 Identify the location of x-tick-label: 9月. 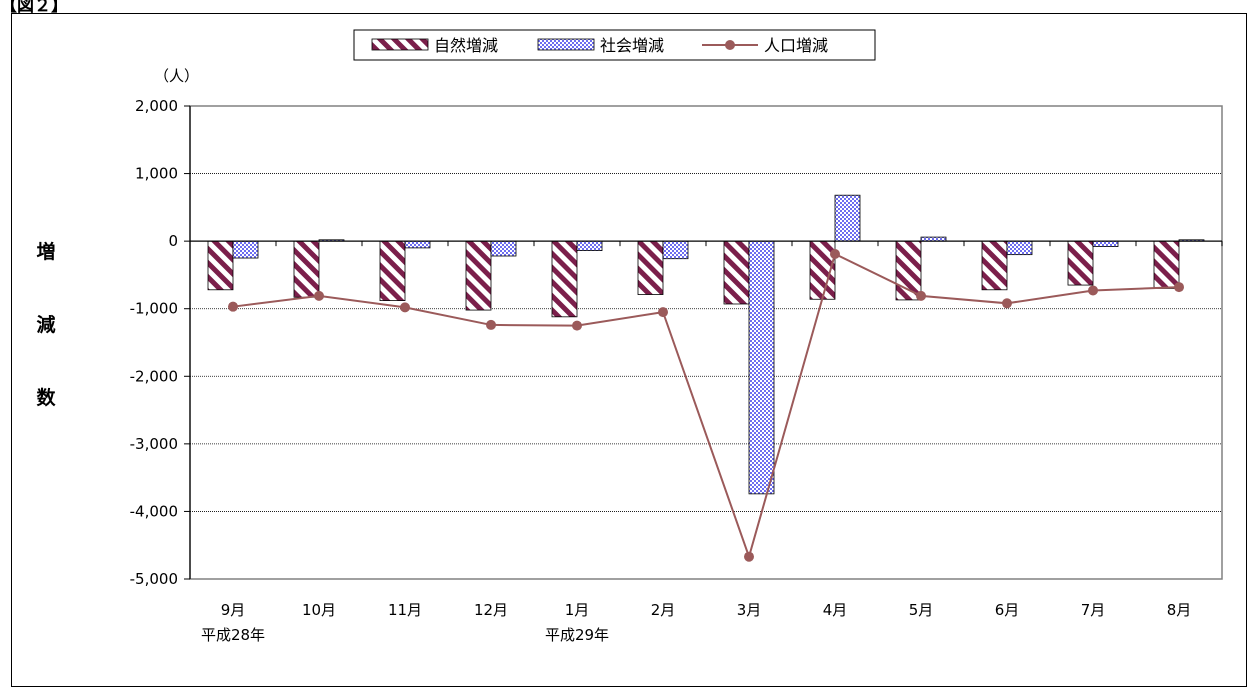
(233, 610).